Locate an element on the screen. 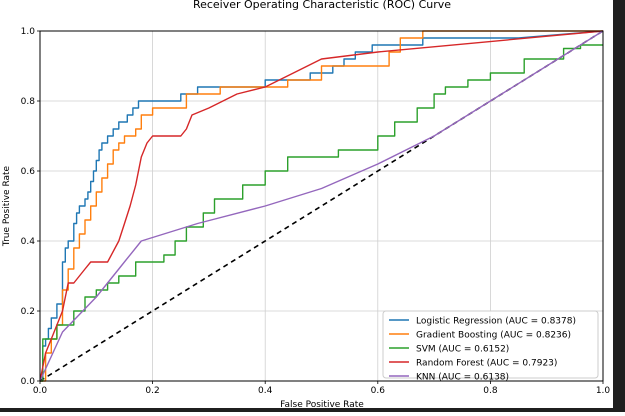  x-tick-label: 1.0 is located at coordinates (603, 391).